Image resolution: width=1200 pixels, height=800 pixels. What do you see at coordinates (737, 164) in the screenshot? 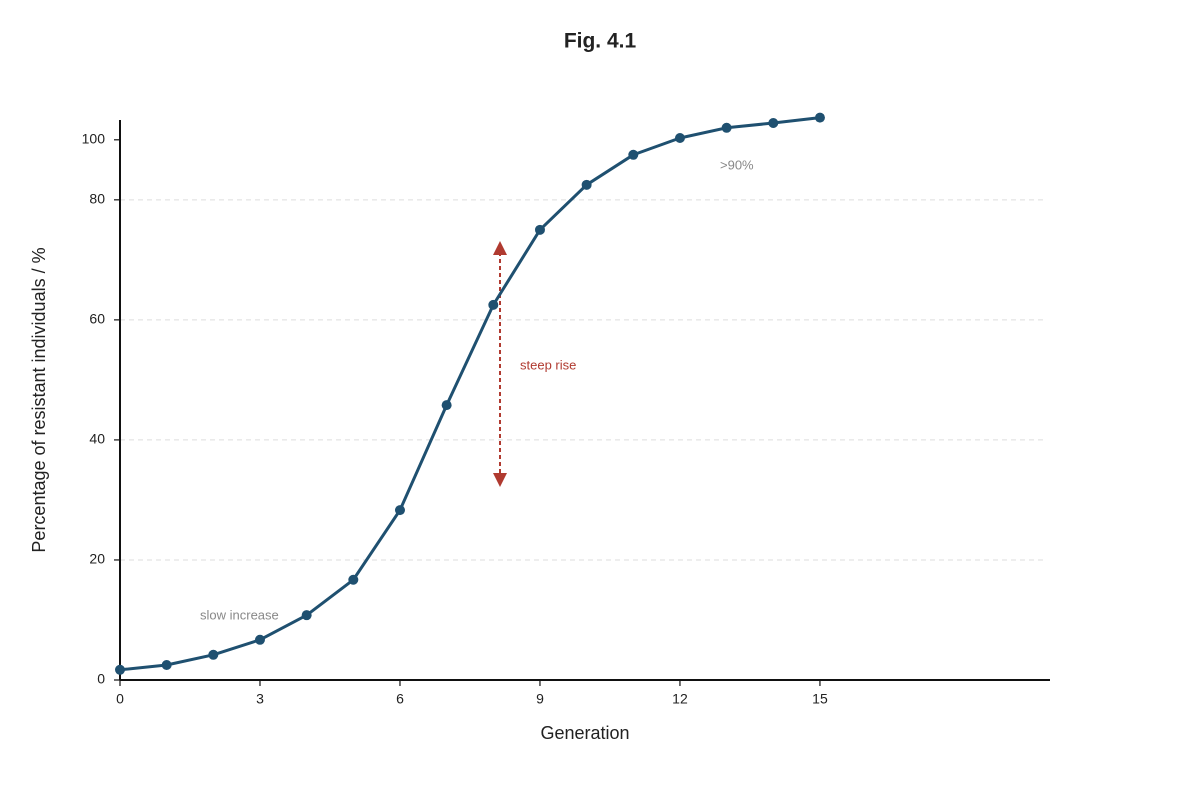
I see `annotation: >90%` at bounding box center [737, 164].